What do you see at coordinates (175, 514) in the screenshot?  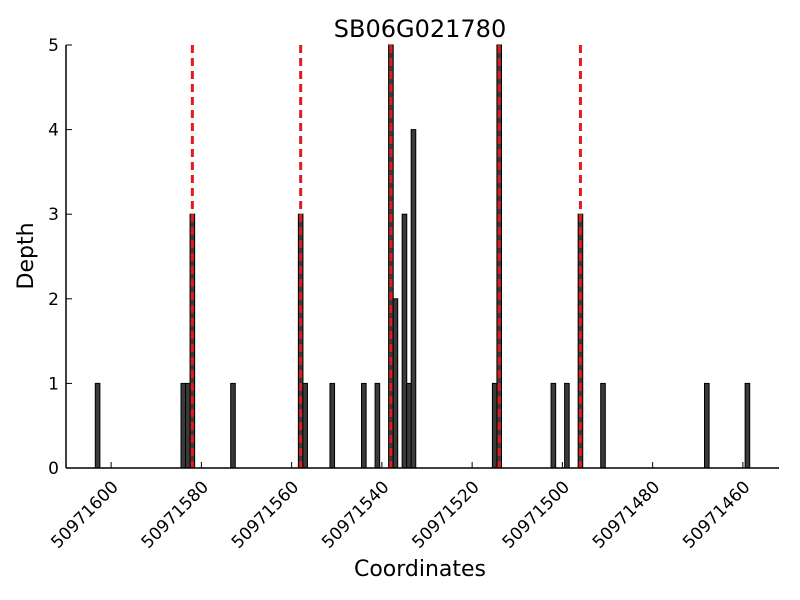 I see `x-tick-label: 50971580` at bounding box center [175, 514].